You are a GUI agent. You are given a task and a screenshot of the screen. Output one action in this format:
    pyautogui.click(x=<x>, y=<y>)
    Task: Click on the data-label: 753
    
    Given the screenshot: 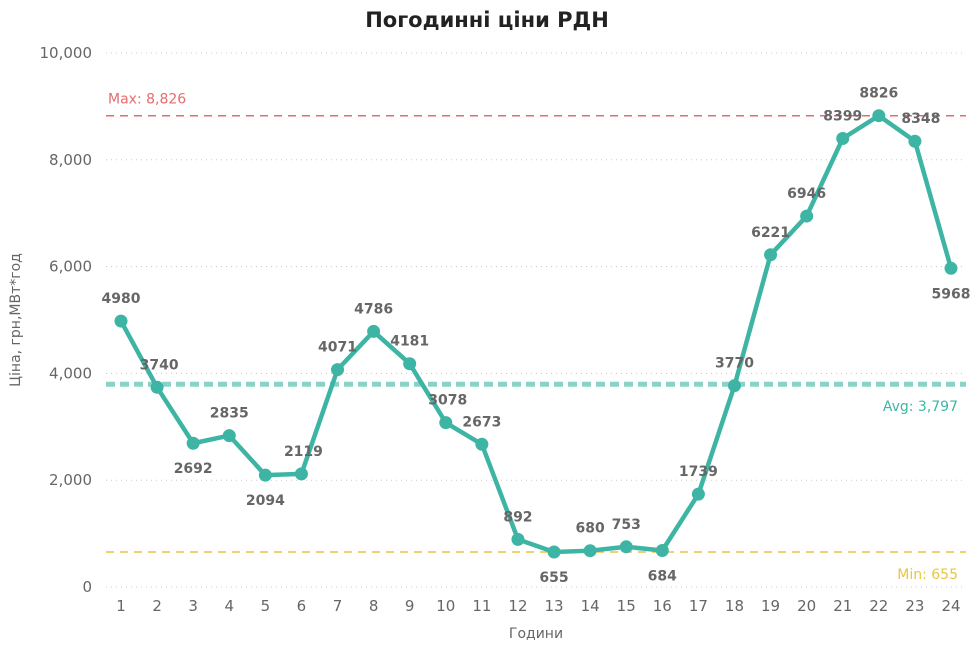 What is the action you would take?
    pyautogui.click(x=626, y=525)
    